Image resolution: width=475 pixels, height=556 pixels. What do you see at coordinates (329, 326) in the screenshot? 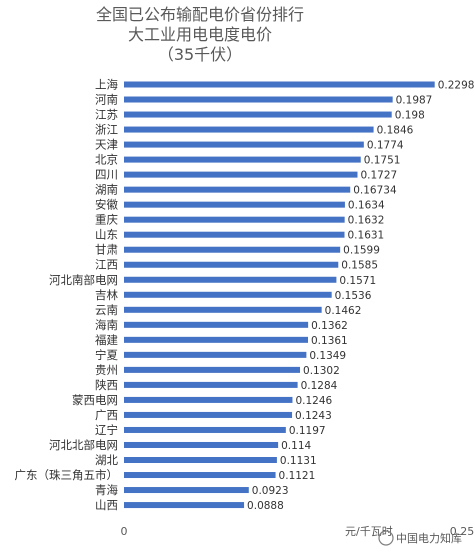
I see `value-label-16: 0.1362` at bounding box center [329, 326].